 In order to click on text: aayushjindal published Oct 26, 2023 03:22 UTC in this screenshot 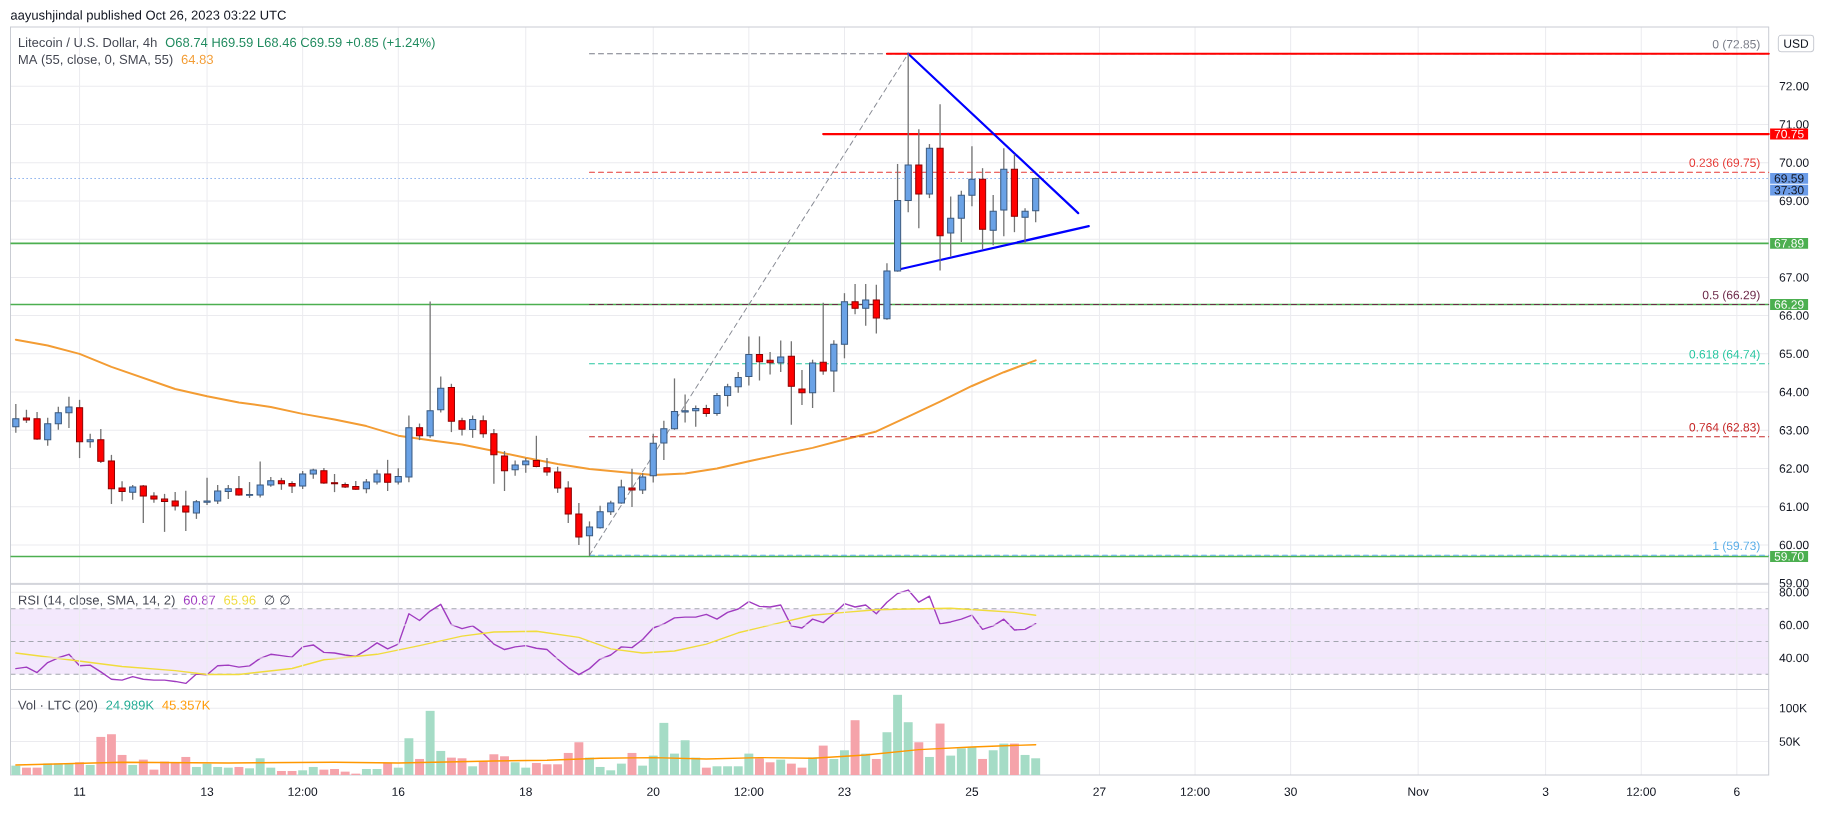, I will do `click(148, 16)`.